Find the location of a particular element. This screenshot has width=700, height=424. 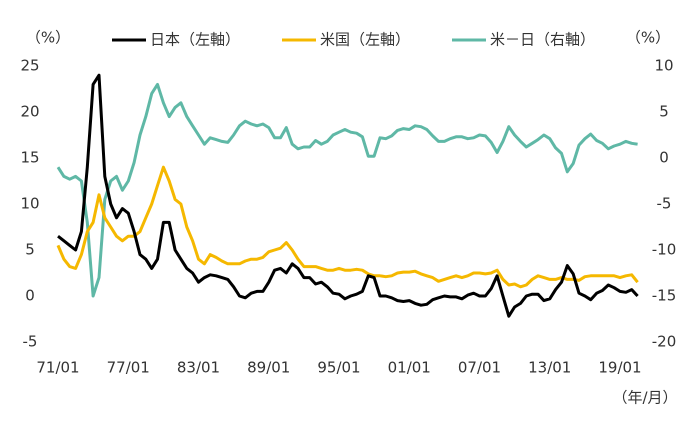

x-tick-label: 71/01 is located at coordinates (57, 368).